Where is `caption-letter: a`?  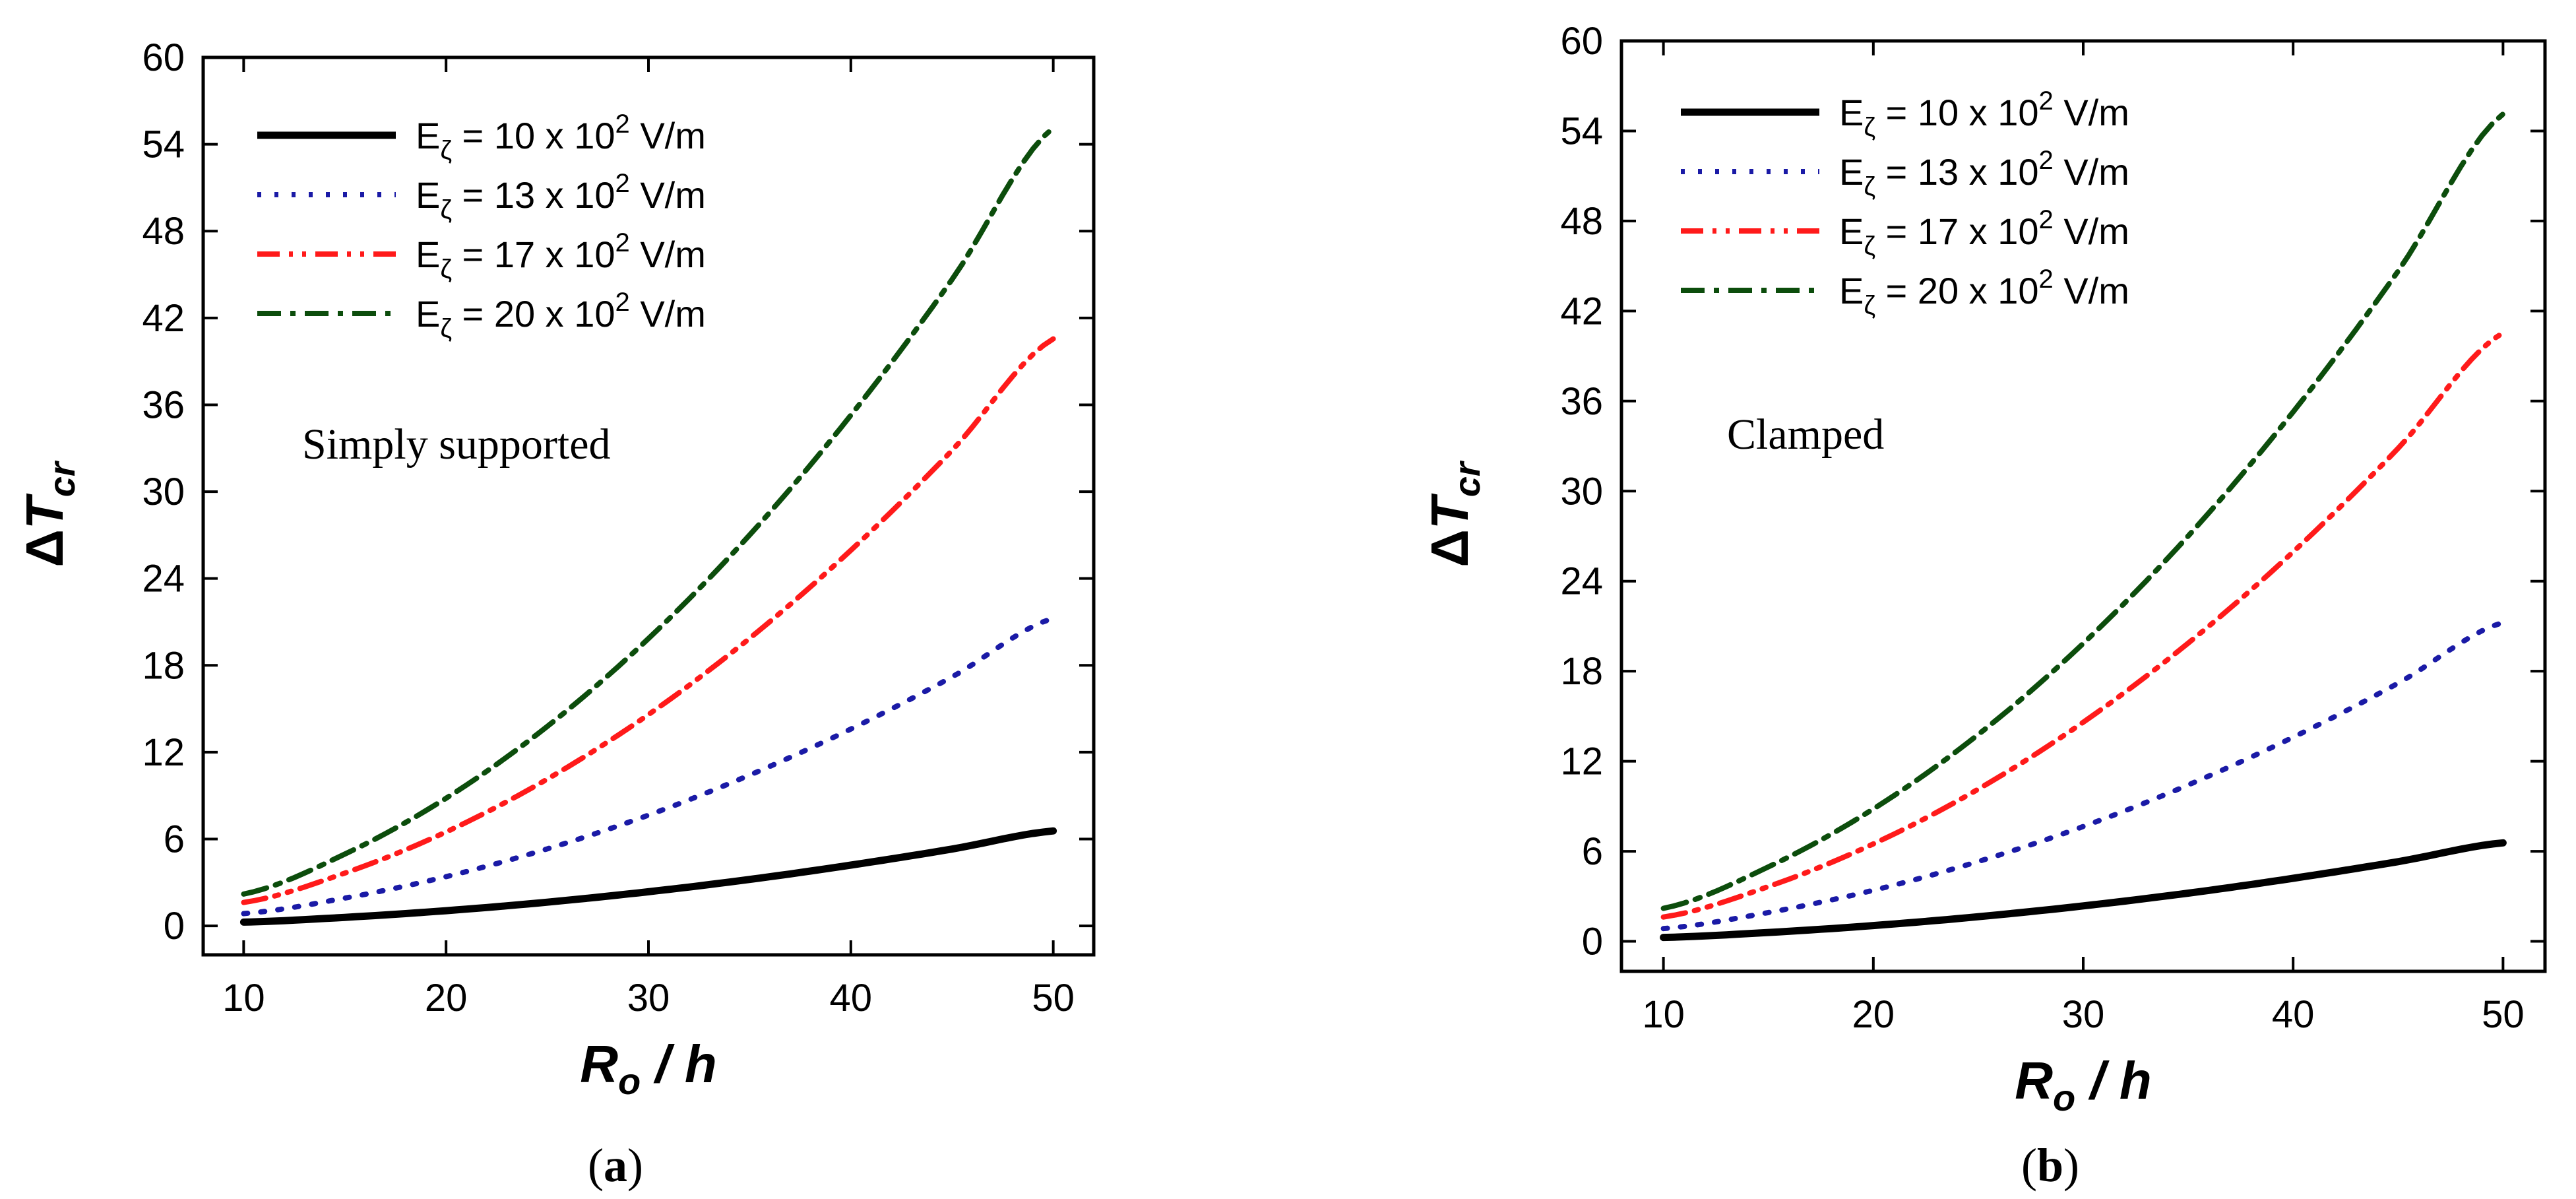
caption-letter: a is located at coordinates (615, 1165).